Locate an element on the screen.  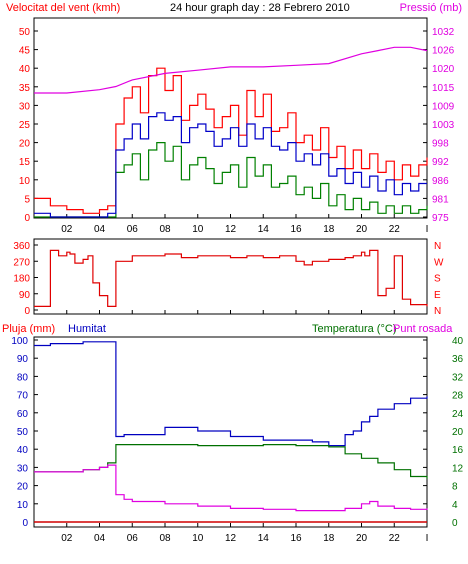
pressure-y-tick-label: 992 is located at coordinates (440, 162).